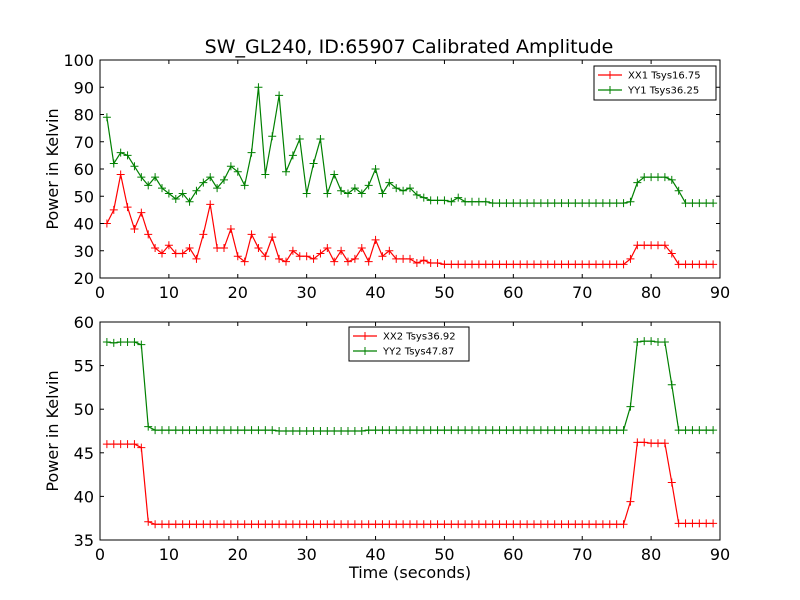 The image size is (800, 600). What do you see at coordinates (84, 142) in the screenshot?
I see `y-tick-label: 70` at bounding box center [84, 142].